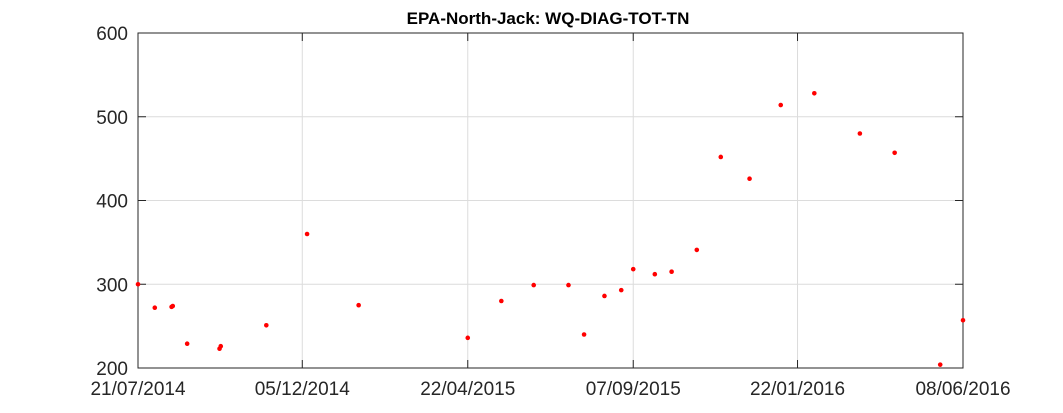 This screenshot has height=413, width=1063. What do you see at coordinates (112, 34) in the screenshot?
I see `y-tick-label: 600` at bounding box center [112, 34].